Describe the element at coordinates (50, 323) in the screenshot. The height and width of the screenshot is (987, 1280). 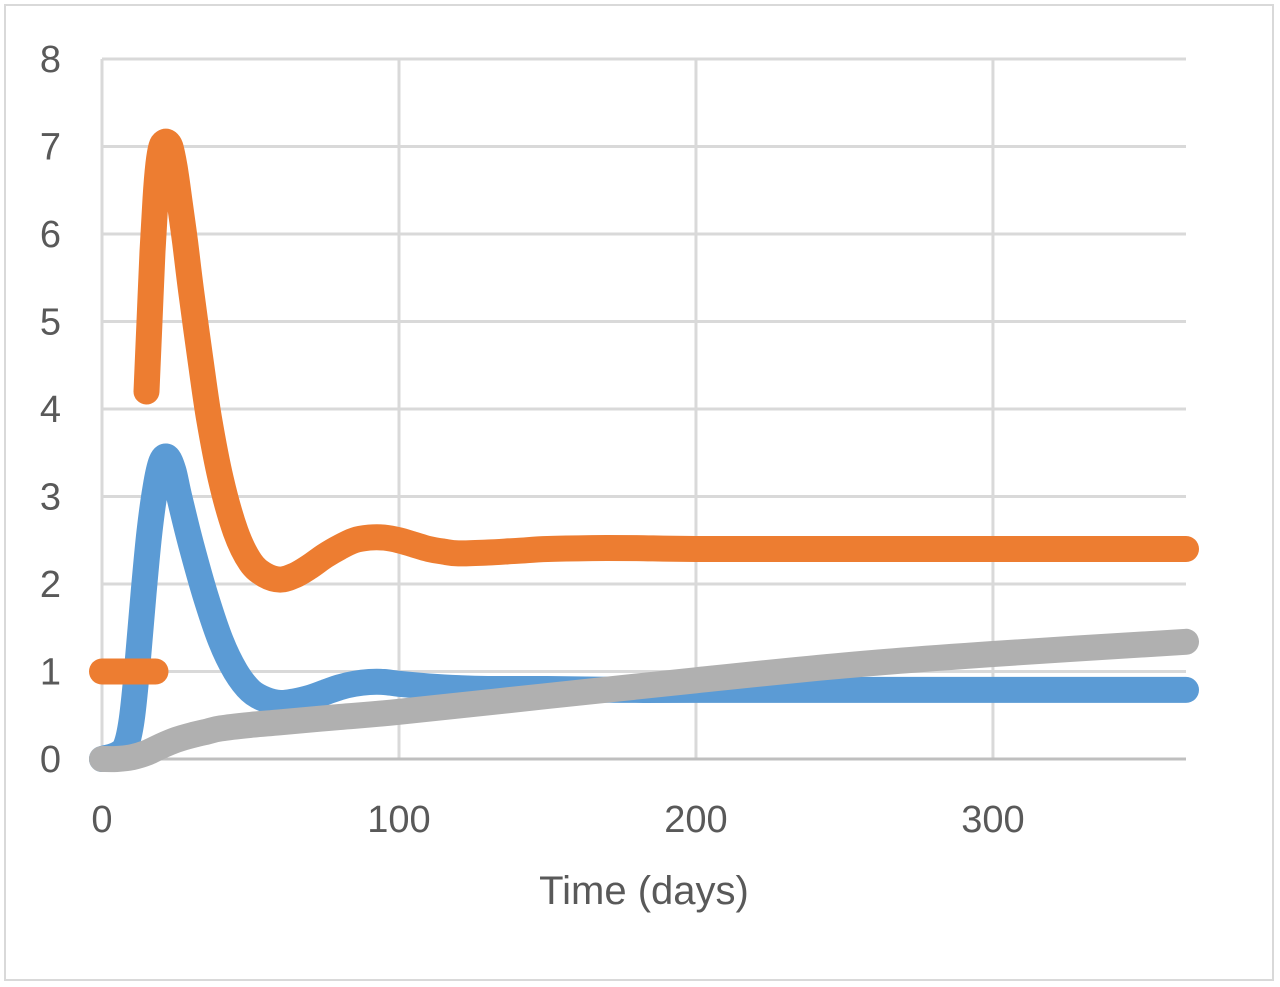
I see `y-tick-label: 5` at that location.